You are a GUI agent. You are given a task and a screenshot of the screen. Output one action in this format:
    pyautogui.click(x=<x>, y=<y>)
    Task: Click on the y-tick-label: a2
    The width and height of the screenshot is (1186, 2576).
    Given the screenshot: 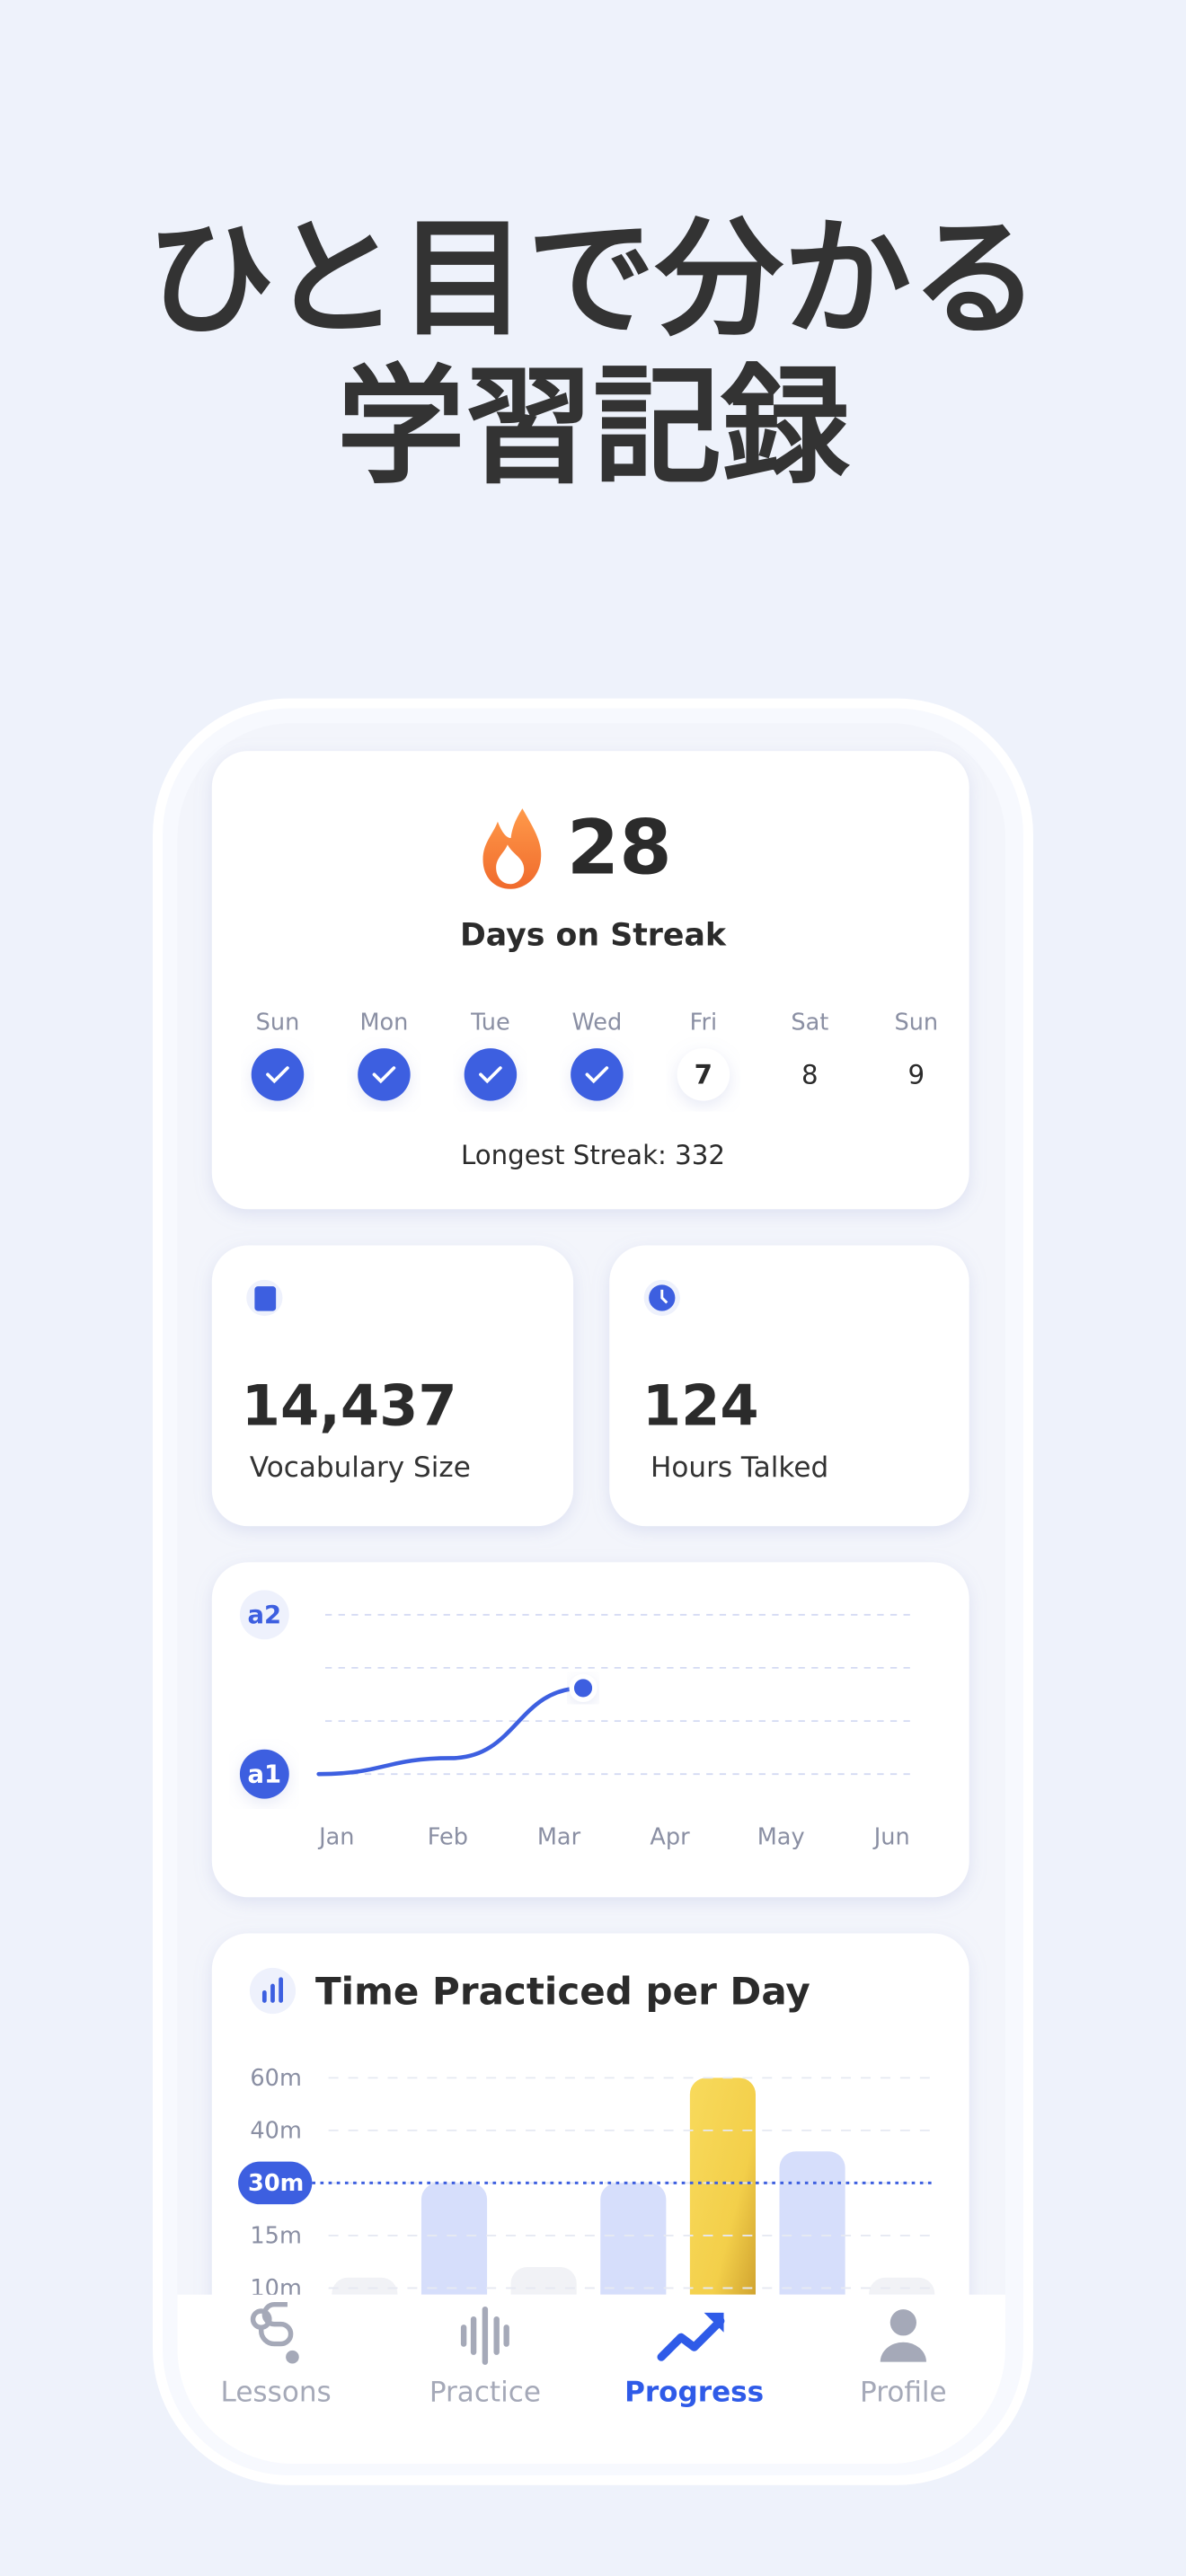 What is the action you would take?
    pyautogui.click(x=265, y=1615)
    